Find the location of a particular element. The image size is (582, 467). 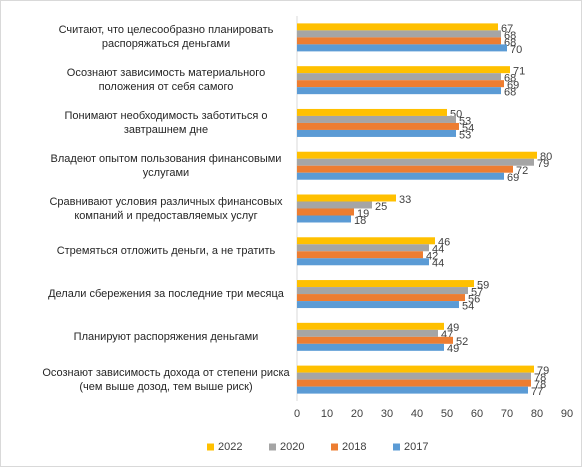

value-label: 25 is located at coordinates (381, 207).